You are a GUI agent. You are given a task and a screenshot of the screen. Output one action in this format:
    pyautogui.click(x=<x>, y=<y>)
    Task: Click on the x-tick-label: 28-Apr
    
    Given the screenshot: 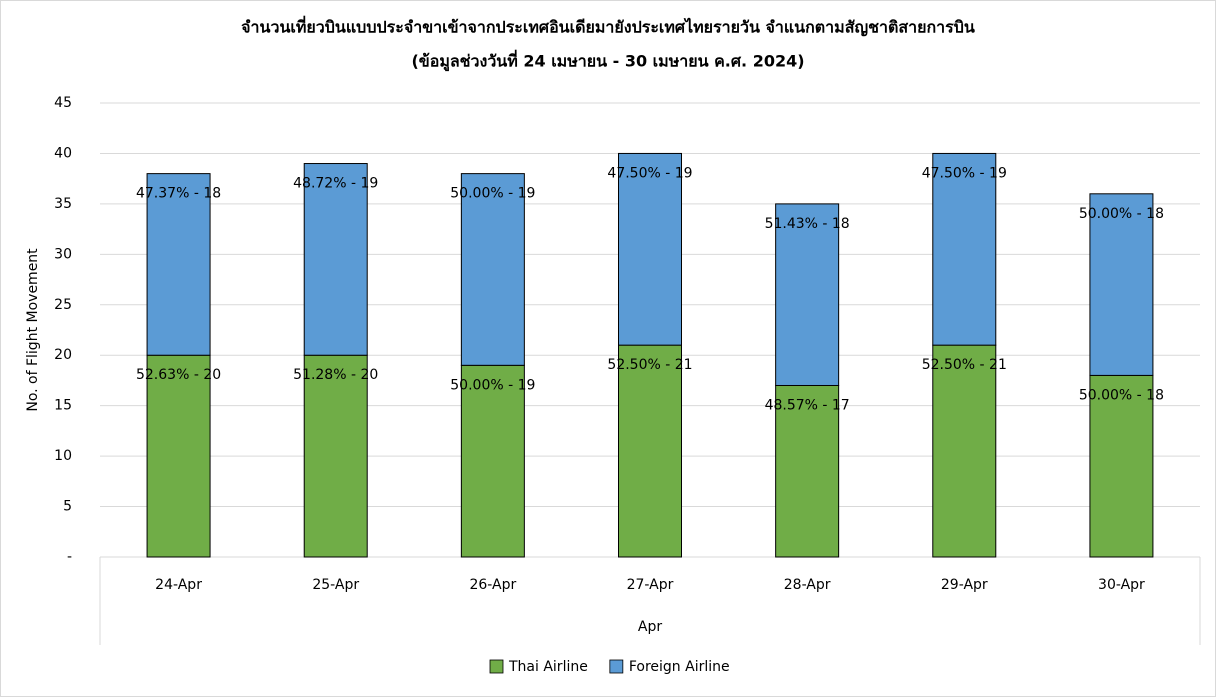 What is the action you would take?
    pyautogui.click(x=807, y=585)
    